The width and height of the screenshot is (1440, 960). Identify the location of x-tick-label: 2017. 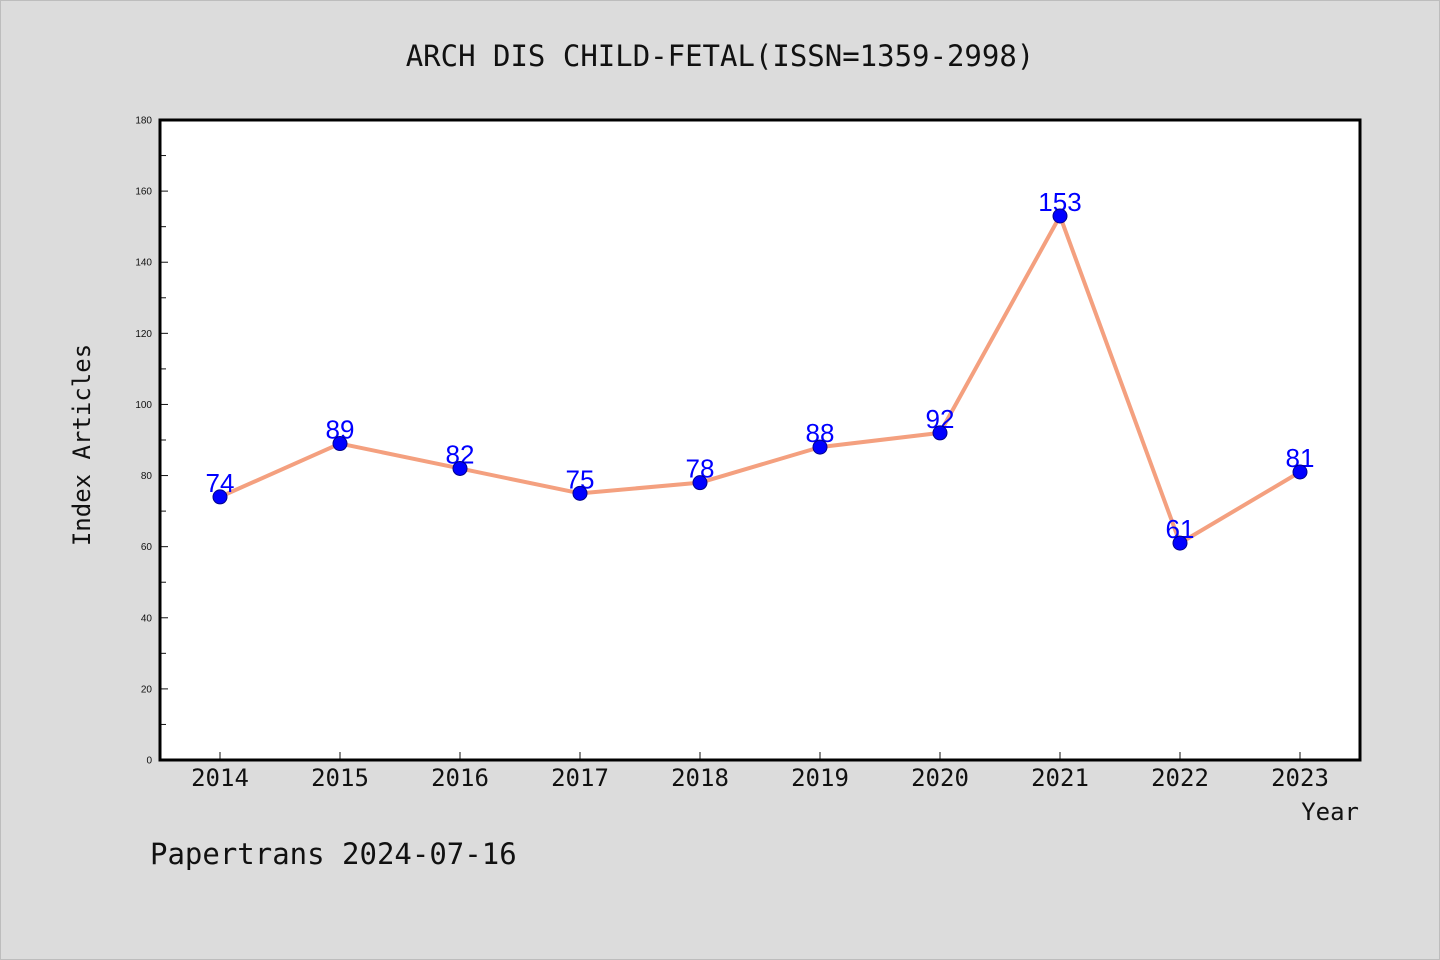
(580, 778).